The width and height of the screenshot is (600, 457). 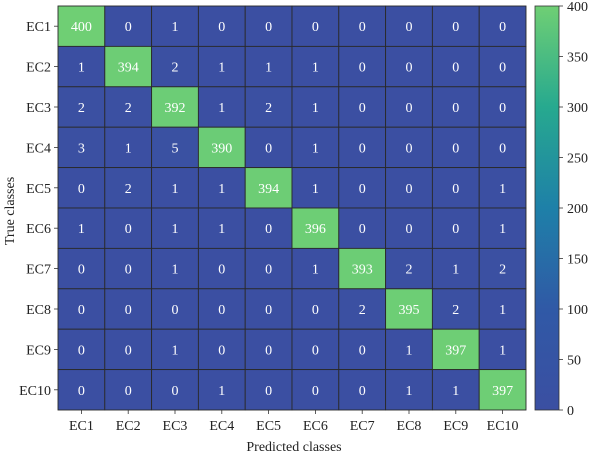 I want to click on x-axis-label: Predicted classes, so click(x=293, y=447).